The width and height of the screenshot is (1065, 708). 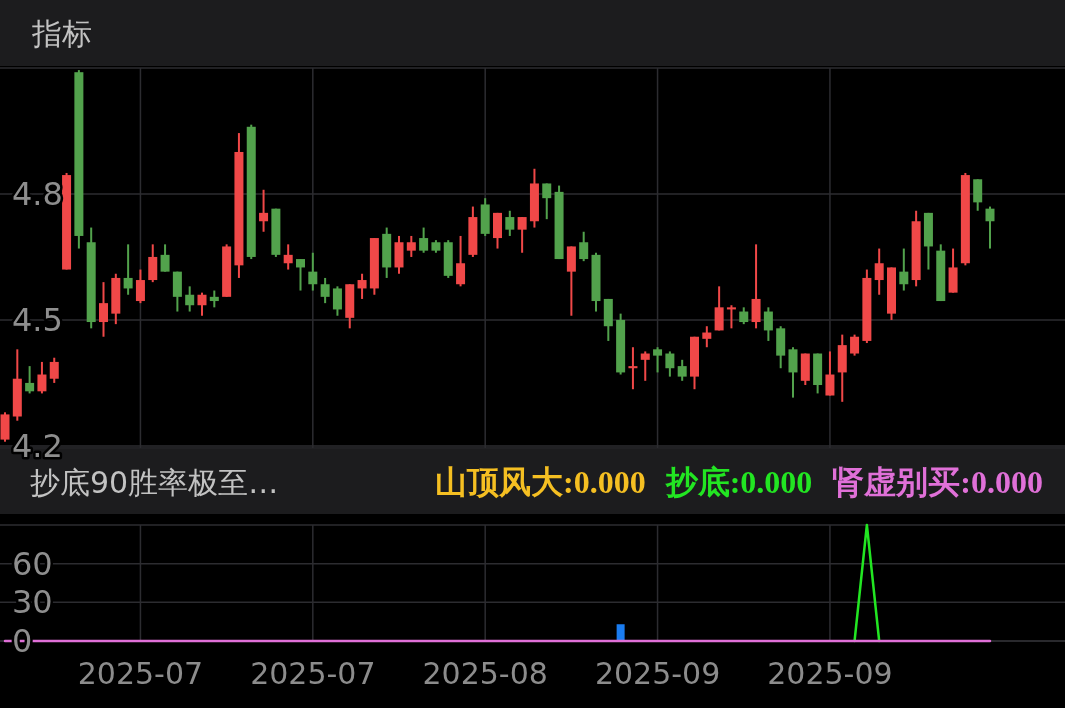 What do you see at coordinates (61, 33) in the screenshot?
I see `chart-title: 指标` at bounding box center [61, 33].